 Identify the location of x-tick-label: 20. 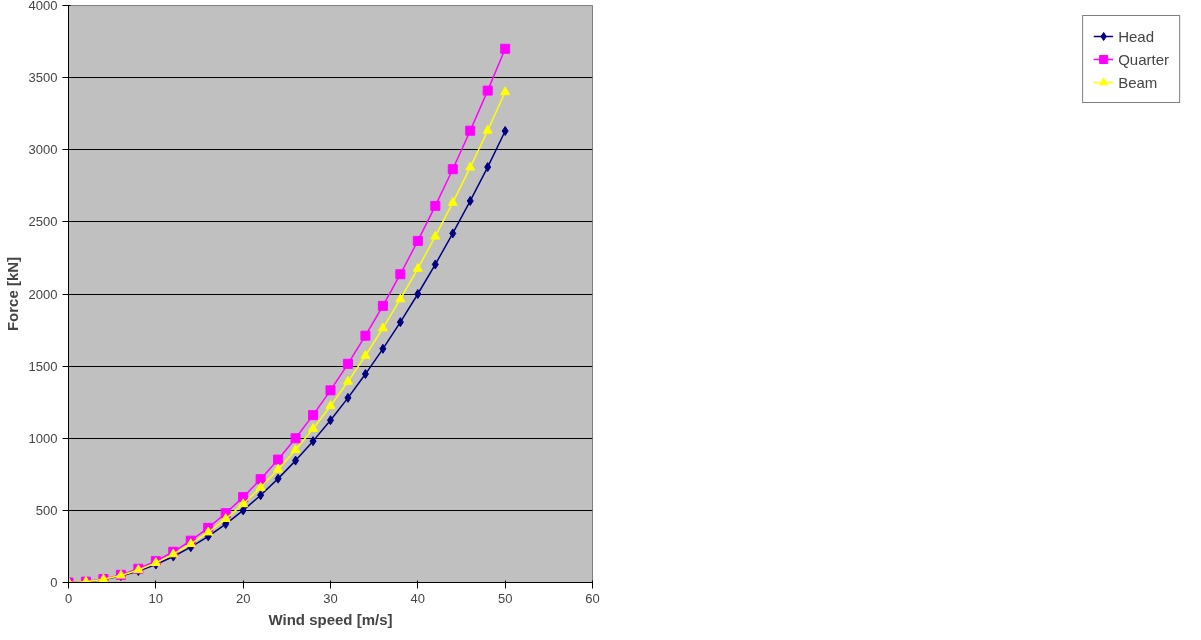
(243, 598).